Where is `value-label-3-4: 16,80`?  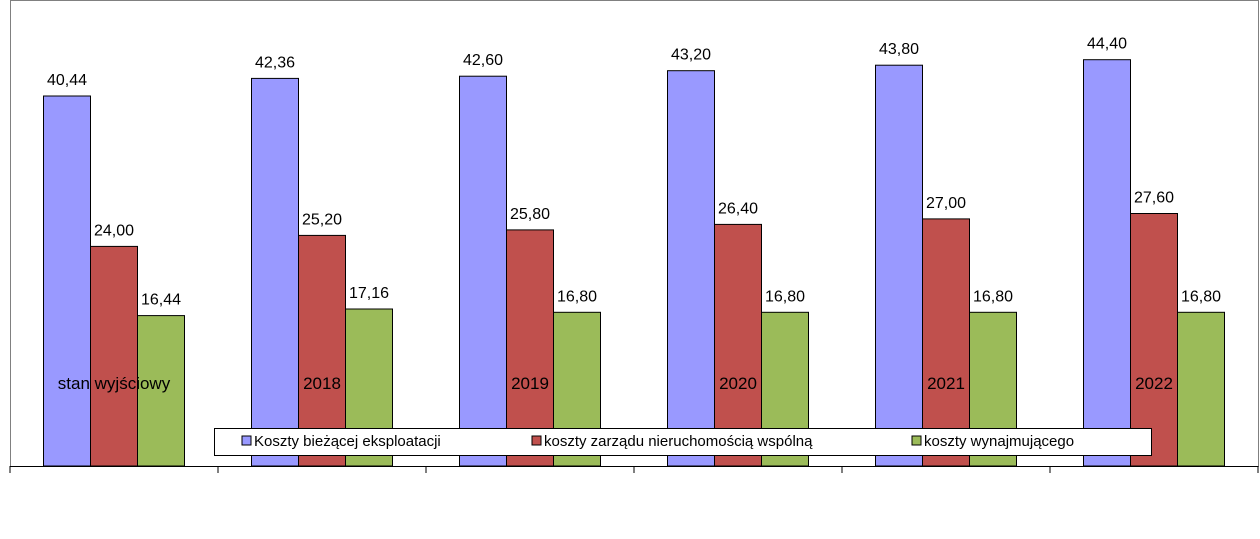
value-label-3-4: 16,80 is located at coordinates (785, 296).